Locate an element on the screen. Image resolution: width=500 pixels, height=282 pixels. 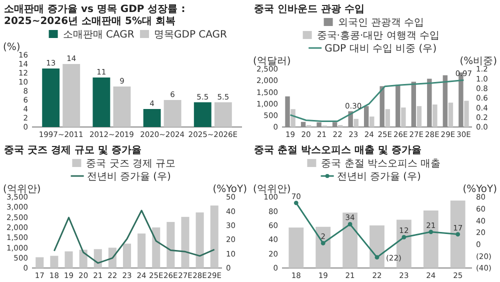
chart-title: 소매판매 증가율 vs 명목 GDP 성장률 : 2025~2026년 소매판매 5%대 회복 is located at coordinates (95, 15).